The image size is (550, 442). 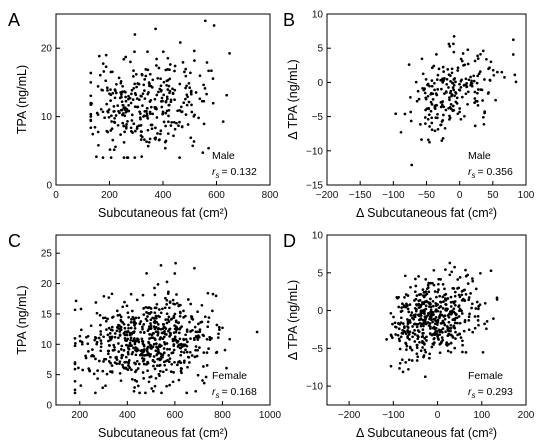 What do you see at coordinates (160, 89) in the screenshot?
I see `scatter-points` at bounding box center [160, 89].